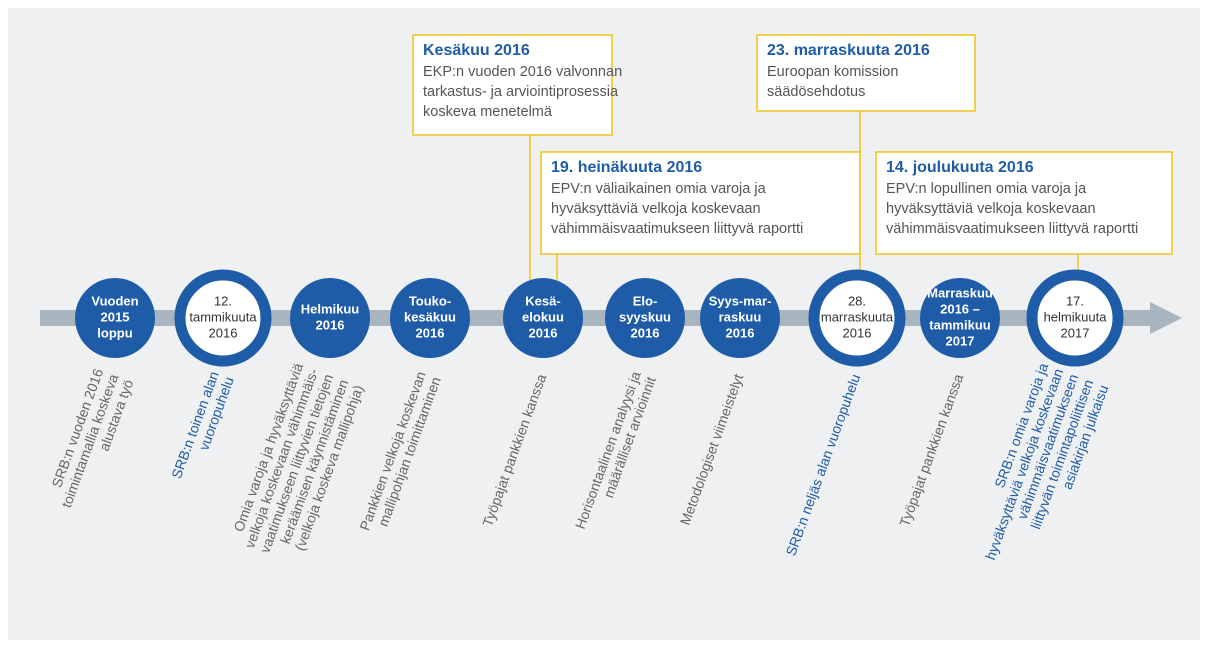 This screenshot has height=650, width=1210. I want to click on callout-title: 14. joulukuuta 2016, so click(960, 167).